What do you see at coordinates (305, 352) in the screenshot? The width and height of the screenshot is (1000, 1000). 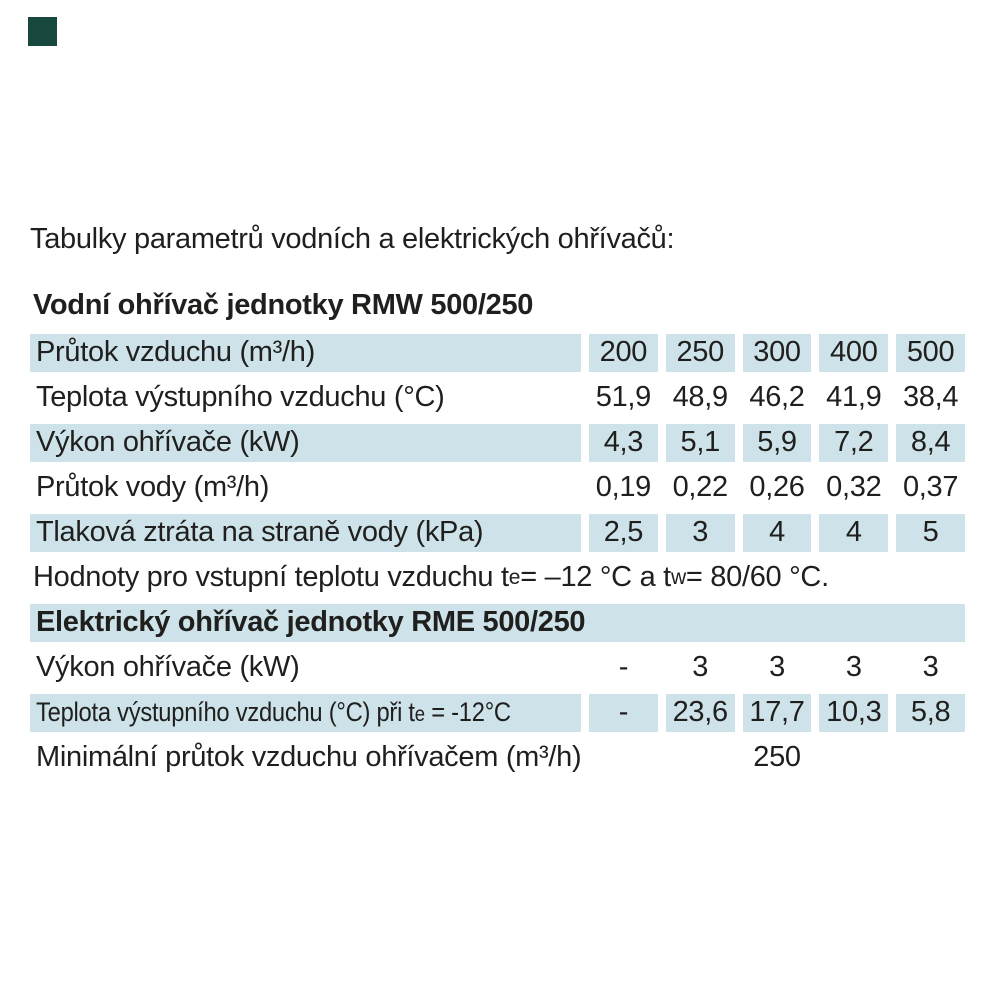 I see `row-label: Průtok vzduchu (m³/h)` at bounding box center [305, 352].